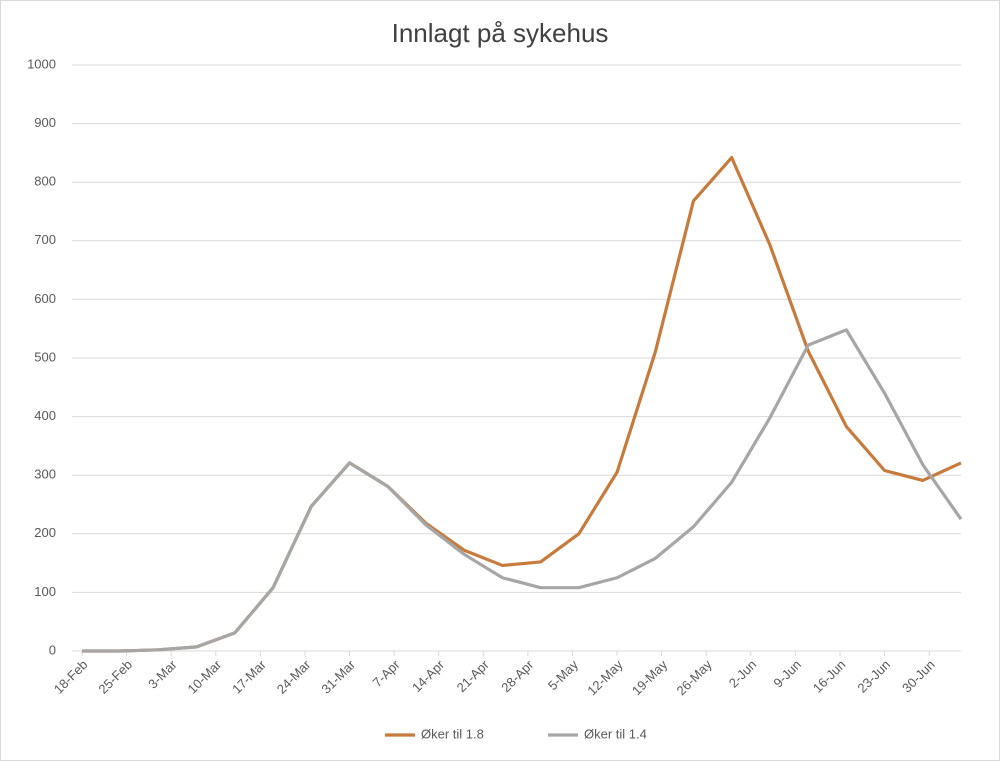 Image resolution: width=1000 pixels, height=761 pixels. What do you see at coordinates (52, 649) in the screenshot?
I see `y-tick-label: 0` at bounding box center [52, 649].